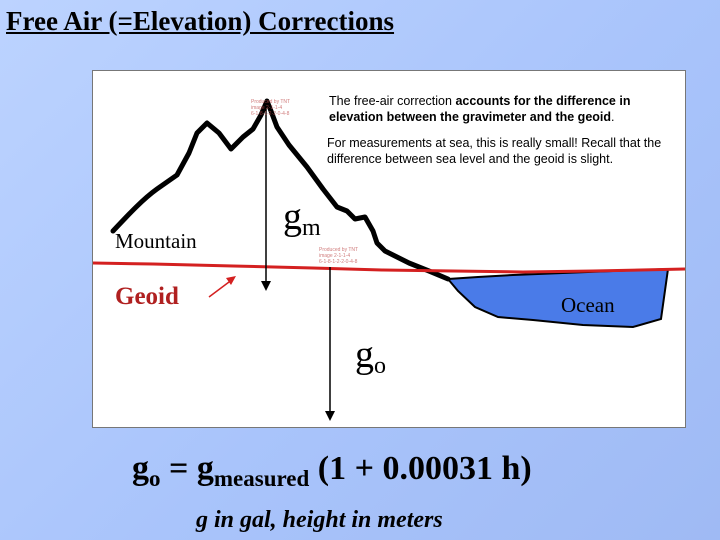 The image size is (720, 540). I want to click on gm-label: gm, so click(302, 218).